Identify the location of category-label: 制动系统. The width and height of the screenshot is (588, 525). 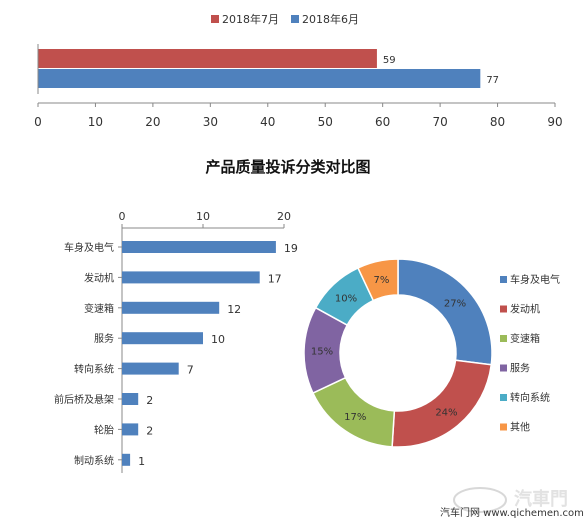
(94, 460).